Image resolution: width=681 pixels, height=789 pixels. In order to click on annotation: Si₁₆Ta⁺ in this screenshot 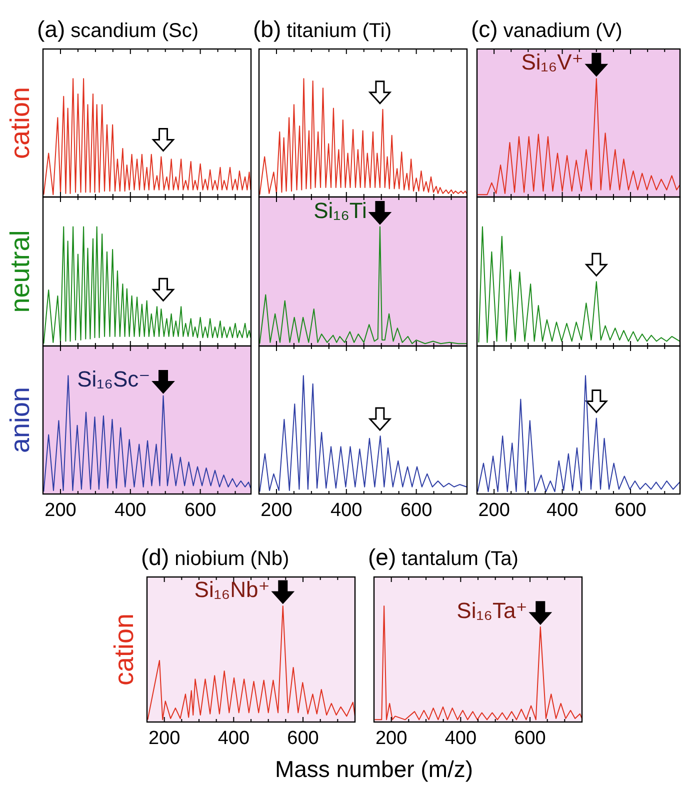, I will do `click(492, 610)`.